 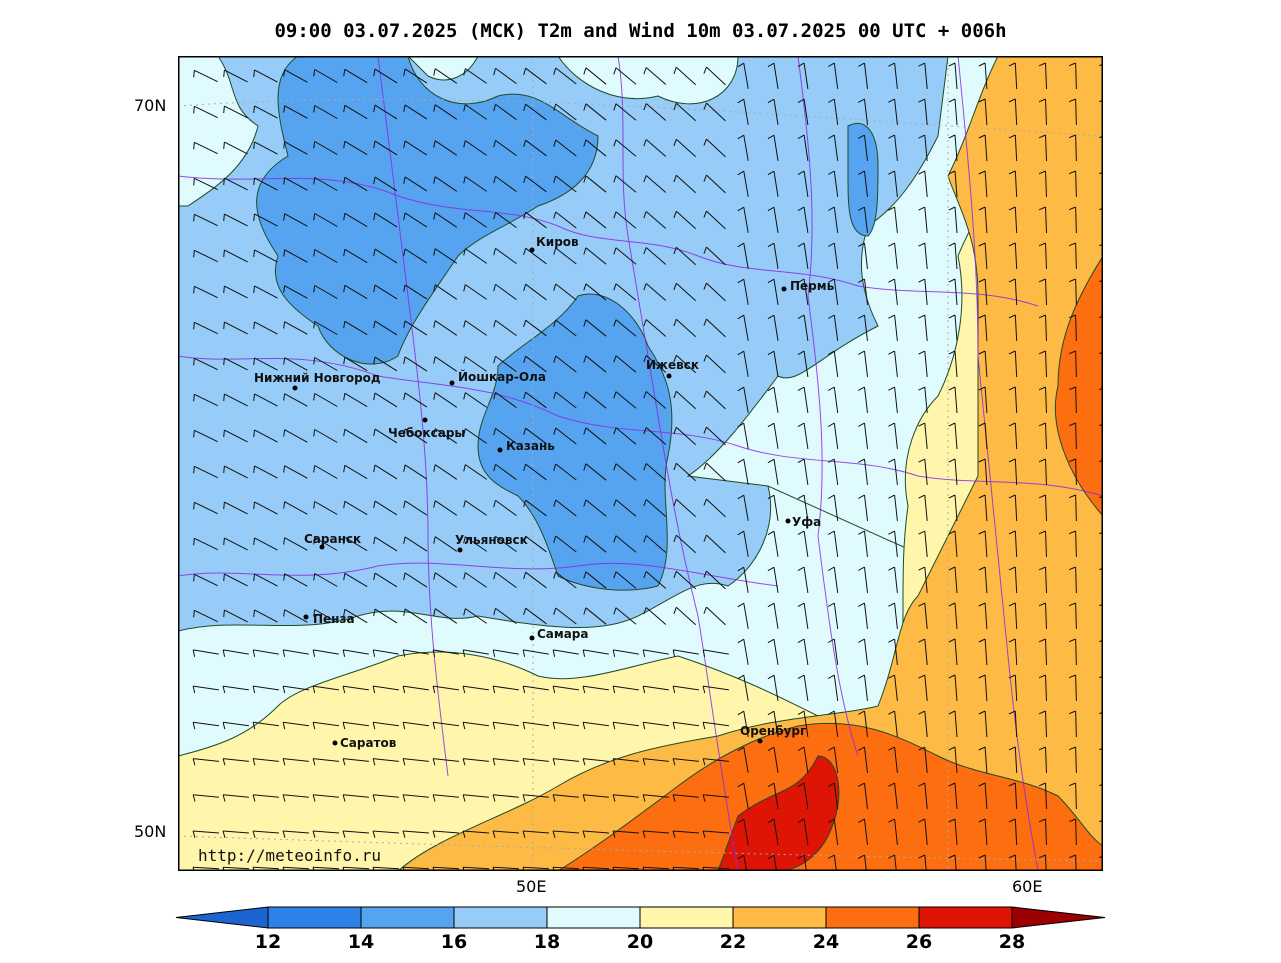 I want to click on svg-text: Киров, so click(x=557, y=242).